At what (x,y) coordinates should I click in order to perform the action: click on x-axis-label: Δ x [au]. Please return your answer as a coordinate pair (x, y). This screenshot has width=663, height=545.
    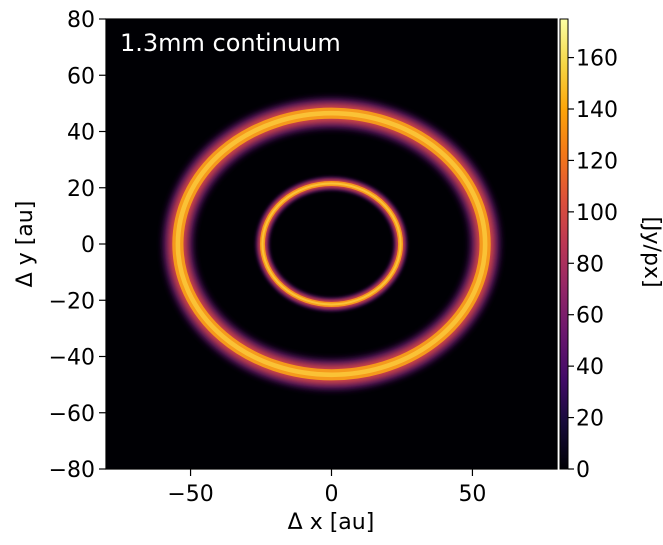
    Looking at the image, I should click on (331, 522).